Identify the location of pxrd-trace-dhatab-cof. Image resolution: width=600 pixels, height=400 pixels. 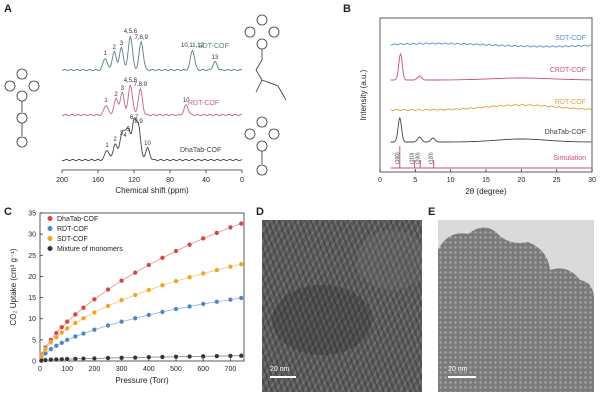
(491, 129).